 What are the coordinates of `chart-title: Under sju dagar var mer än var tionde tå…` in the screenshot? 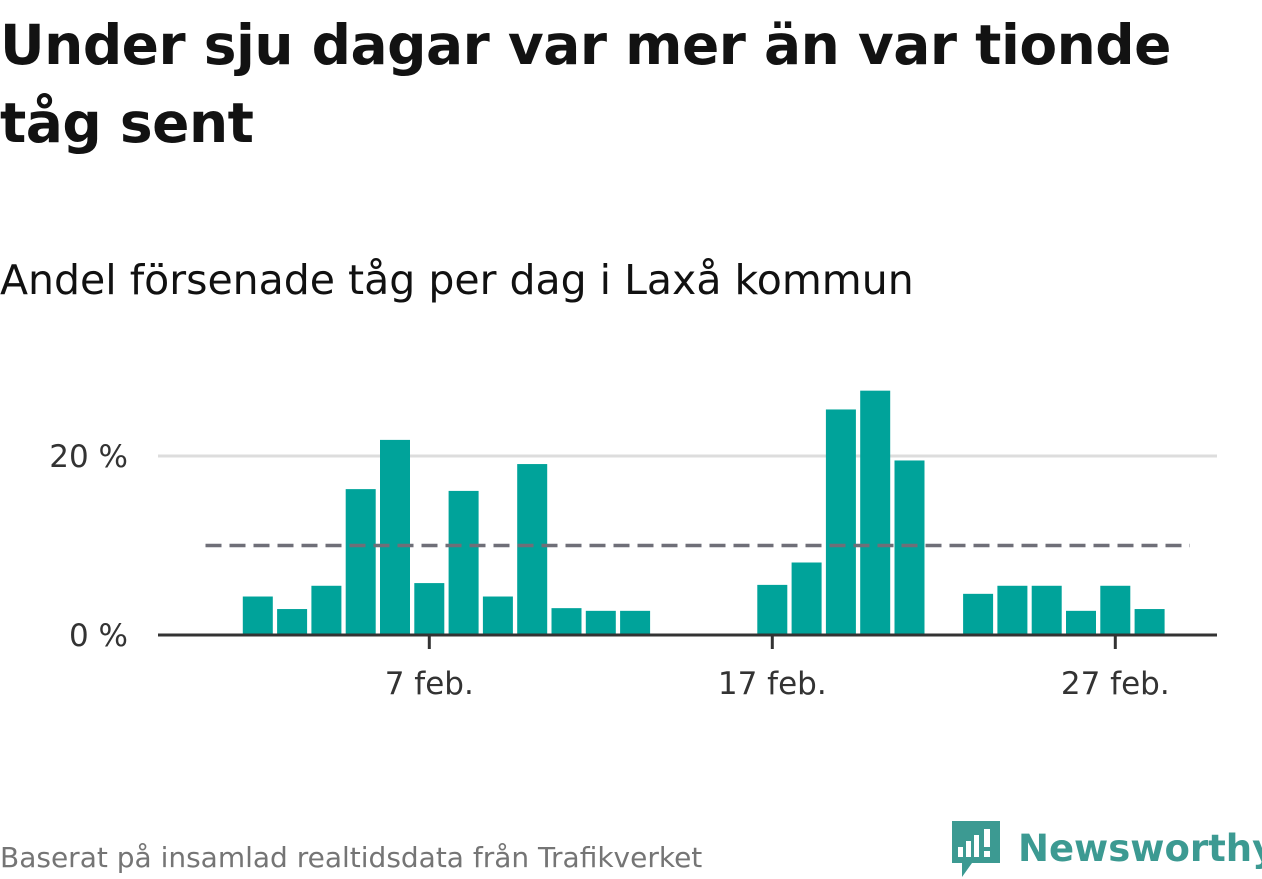 It's located at (585, 84).